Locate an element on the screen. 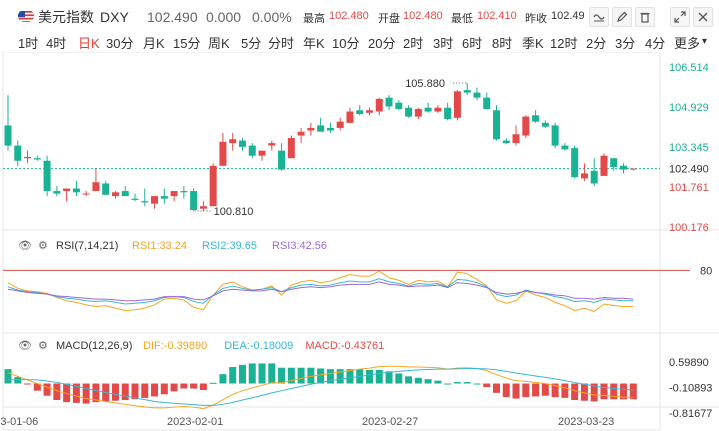 This screenshot has width=719, height=431. prev-close-label: 昨收 is located at coordinates (536, 19).